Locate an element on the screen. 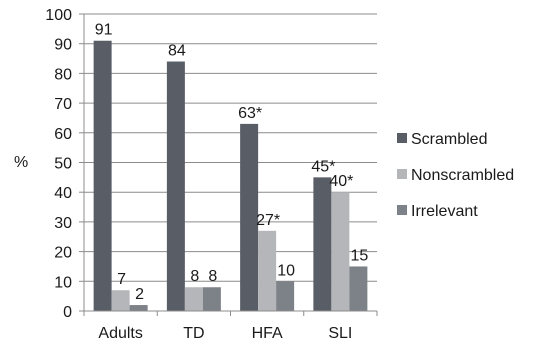  x-tick-labels: Adults TD HFA SLI is located at coordinates (225, 333).